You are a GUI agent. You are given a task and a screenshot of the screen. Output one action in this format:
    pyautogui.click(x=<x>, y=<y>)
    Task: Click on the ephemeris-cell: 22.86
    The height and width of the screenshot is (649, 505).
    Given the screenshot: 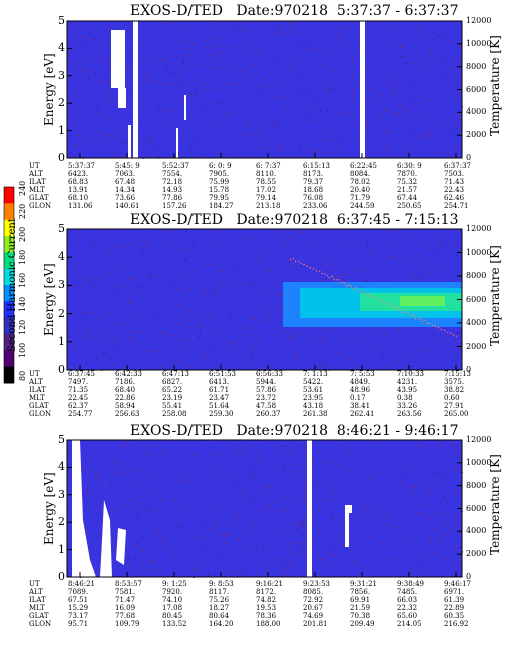 What is the action you would take?
    pyautogui.click(x=125, y=398)
    